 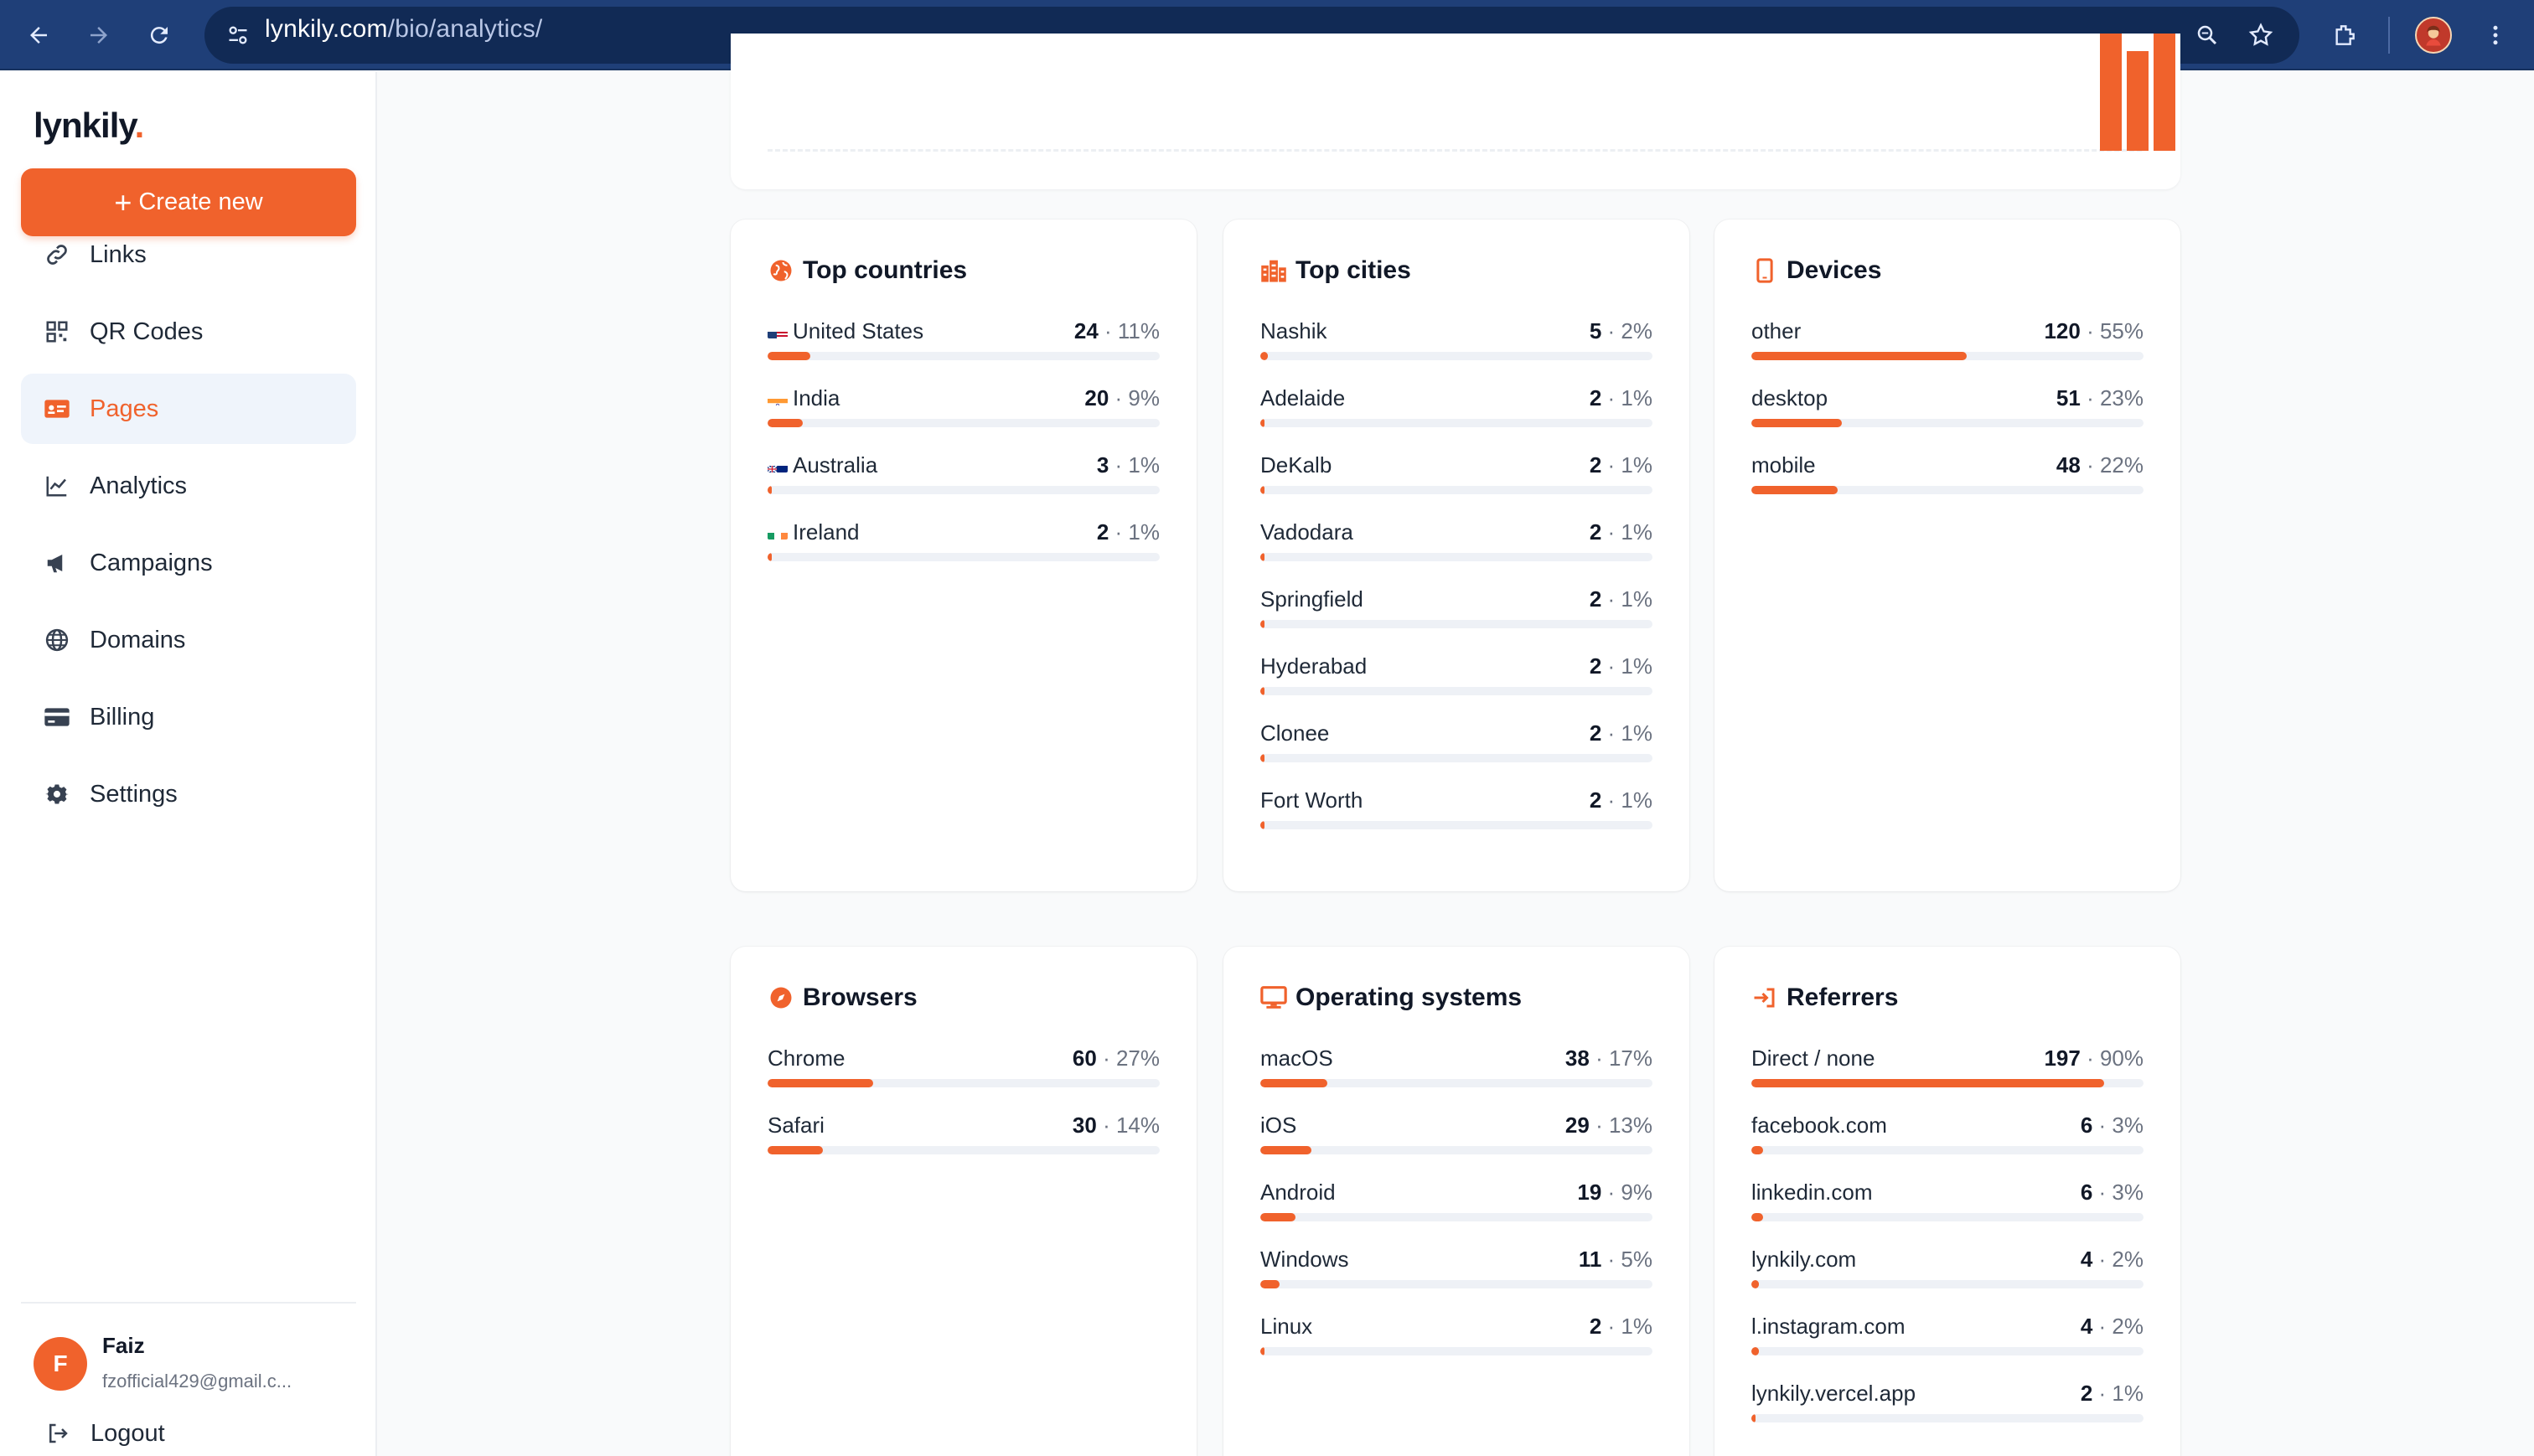 What do you see at coordinates (2068, 465) in the screenshot?
I see `item-count: 48` at bounding box center [2068, 465].